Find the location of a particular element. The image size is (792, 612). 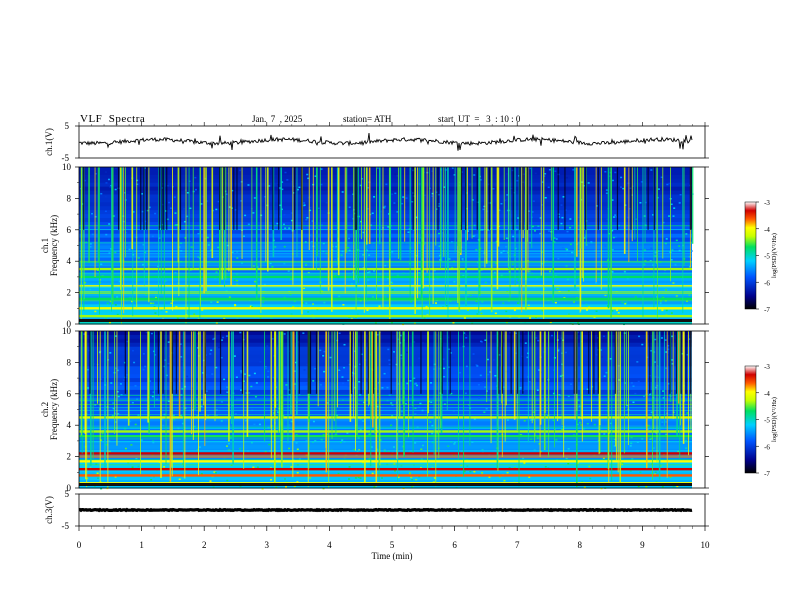

y-axis-label: ch.1 is located at coordinates (45, 245).